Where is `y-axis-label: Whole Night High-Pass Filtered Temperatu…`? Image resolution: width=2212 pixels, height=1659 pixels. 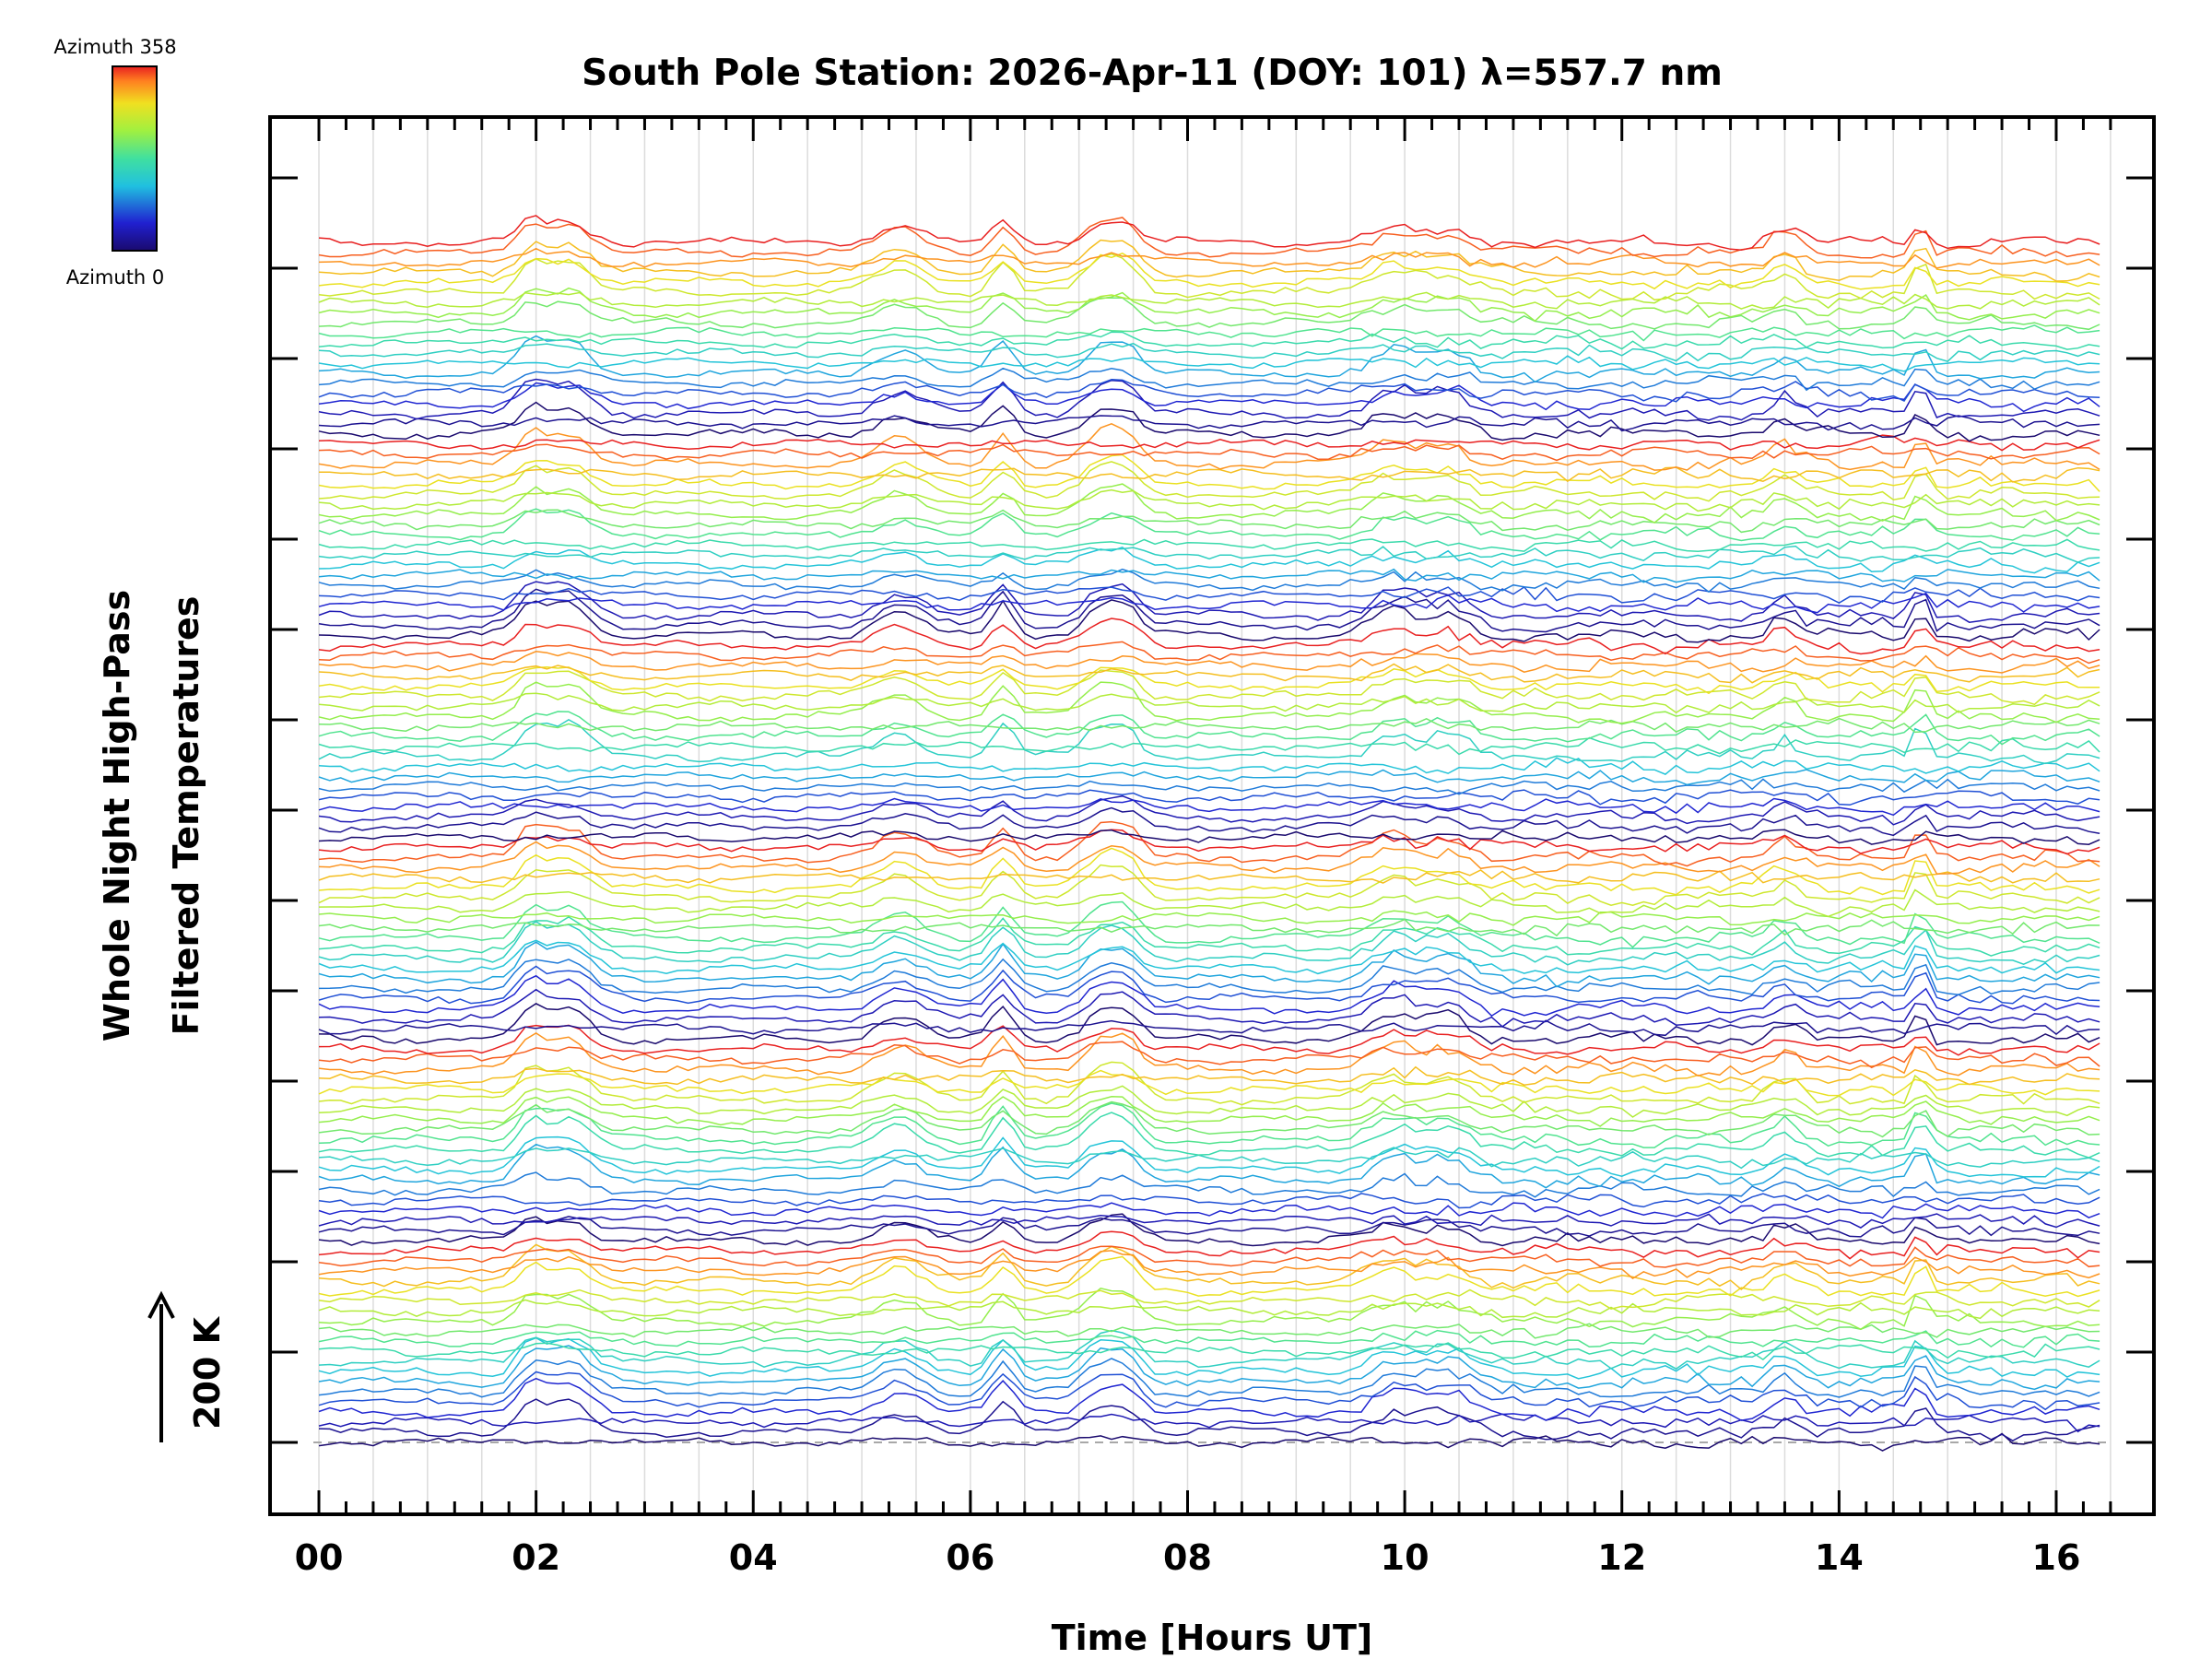 y-axis-label: Whole Night High-Pass Filtered Temperatu… is located at coordinates (151, 815).